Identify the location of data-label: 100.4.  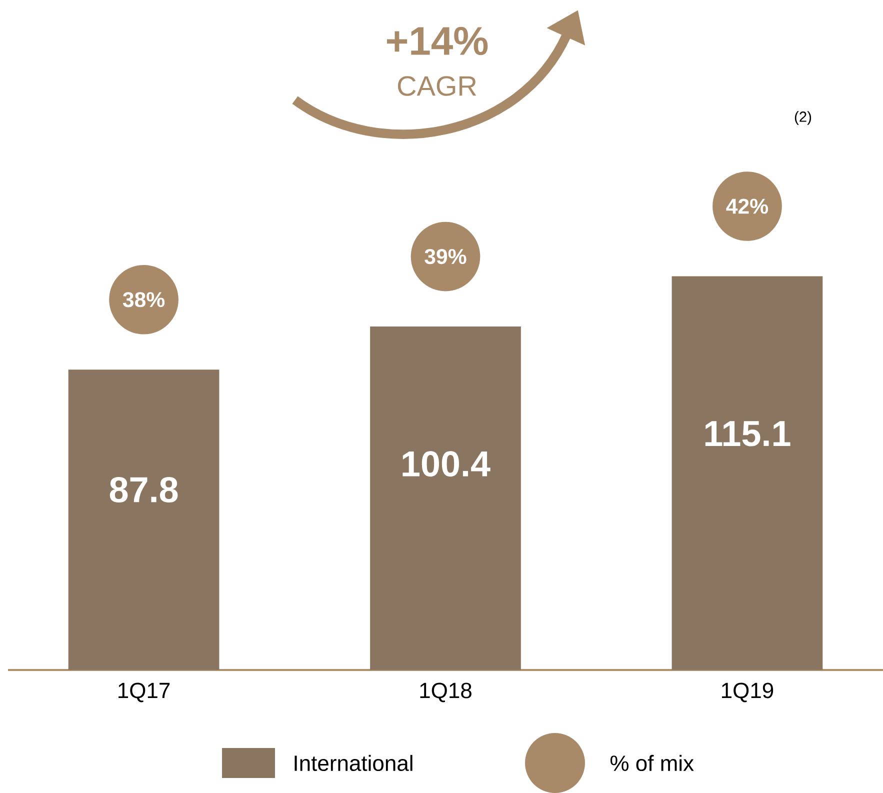
(446, 464).